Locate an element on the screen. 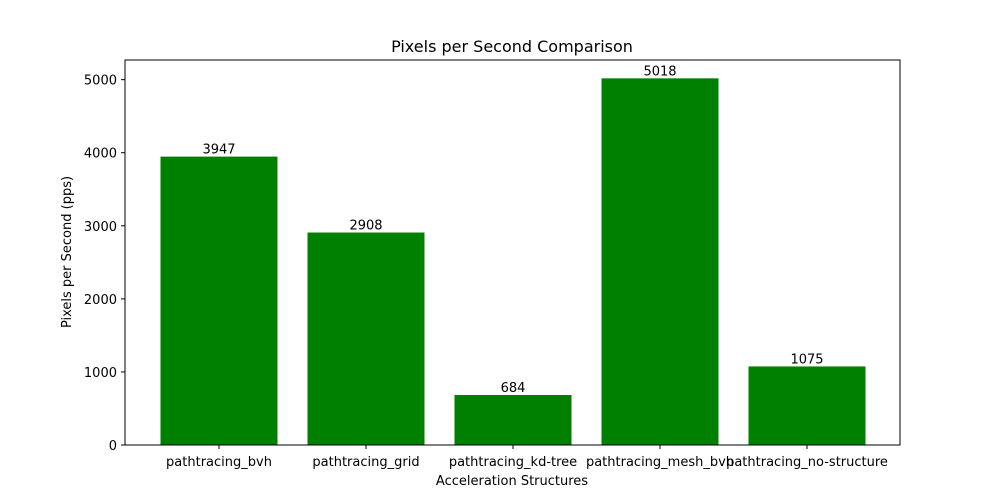  bar-pathtracing_bvh is located at coordinates (219, 300).